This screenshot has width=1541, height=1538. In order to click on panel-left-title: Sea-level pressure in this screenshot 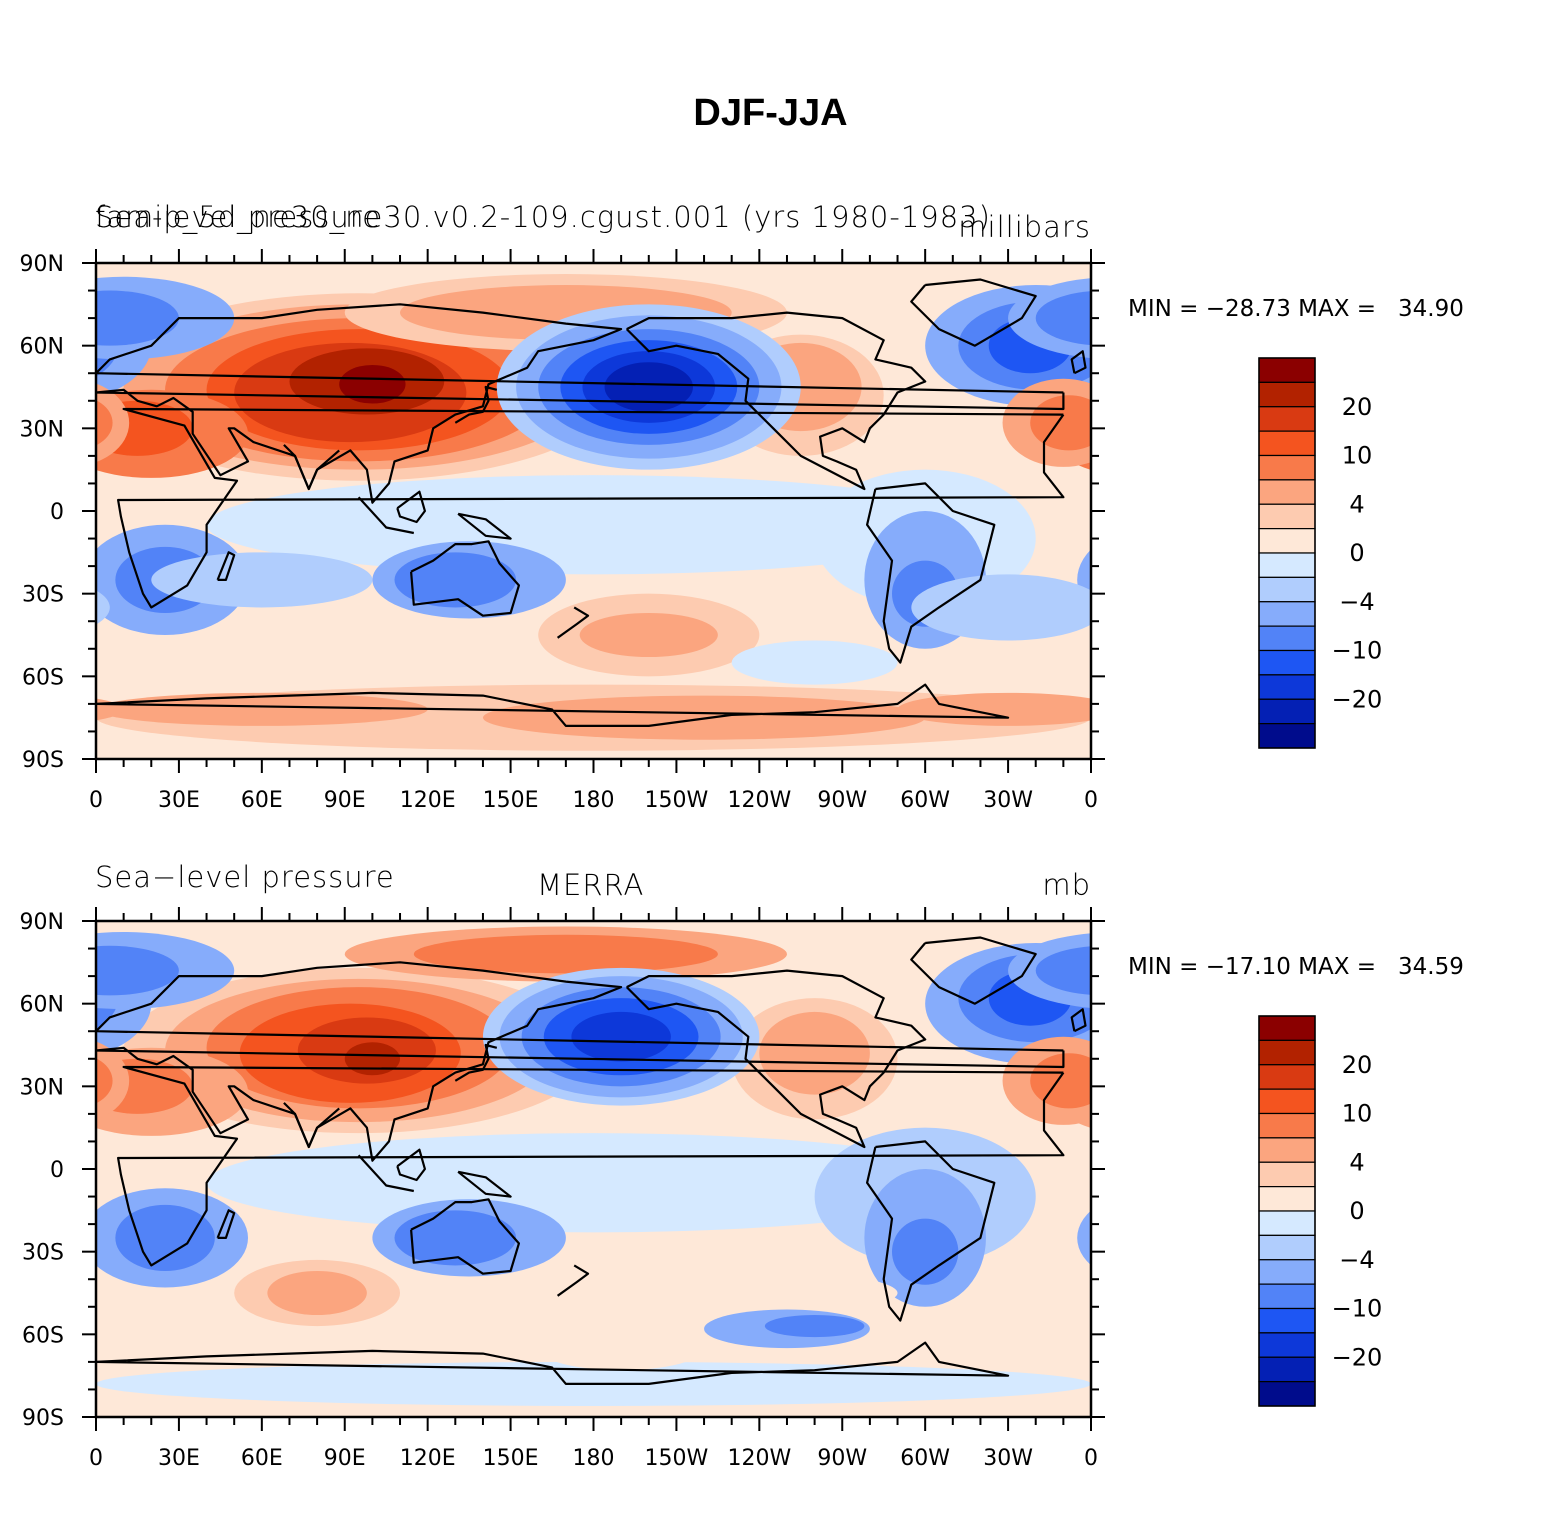, I will do `click(238, 217)`.